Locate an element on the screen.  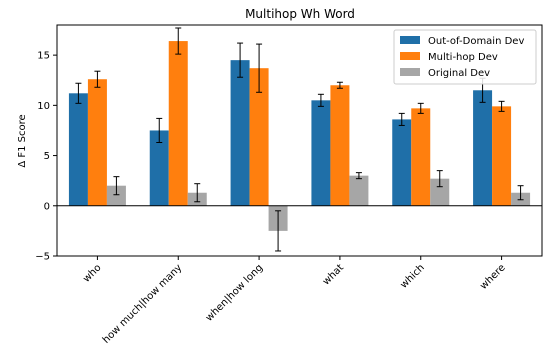
x-tick-label: where is located at coordinates (492, 276).